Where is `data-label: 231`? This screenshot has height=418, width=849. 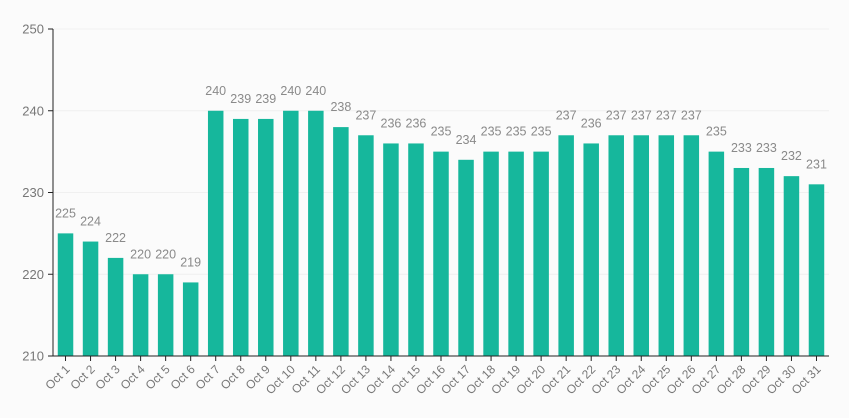
data-label: 231 is located at coordinates (816, 164).